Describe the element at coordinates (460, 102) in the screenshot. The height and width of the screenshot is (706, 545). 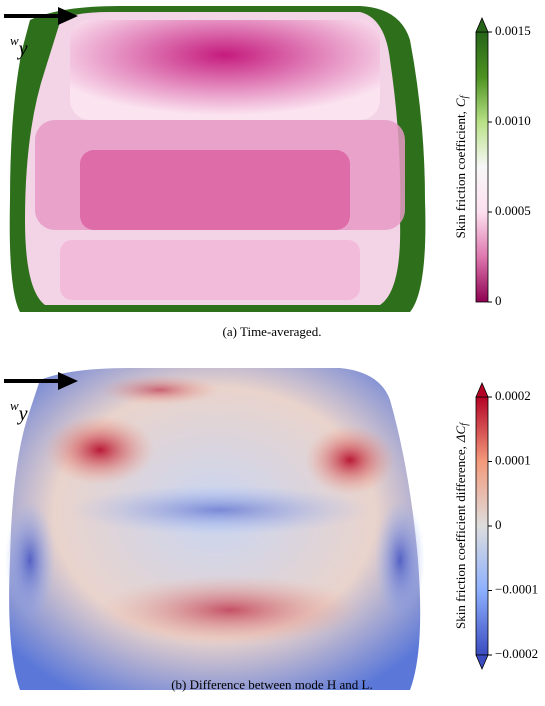
I see `colorbar-symbol: C` at that location.